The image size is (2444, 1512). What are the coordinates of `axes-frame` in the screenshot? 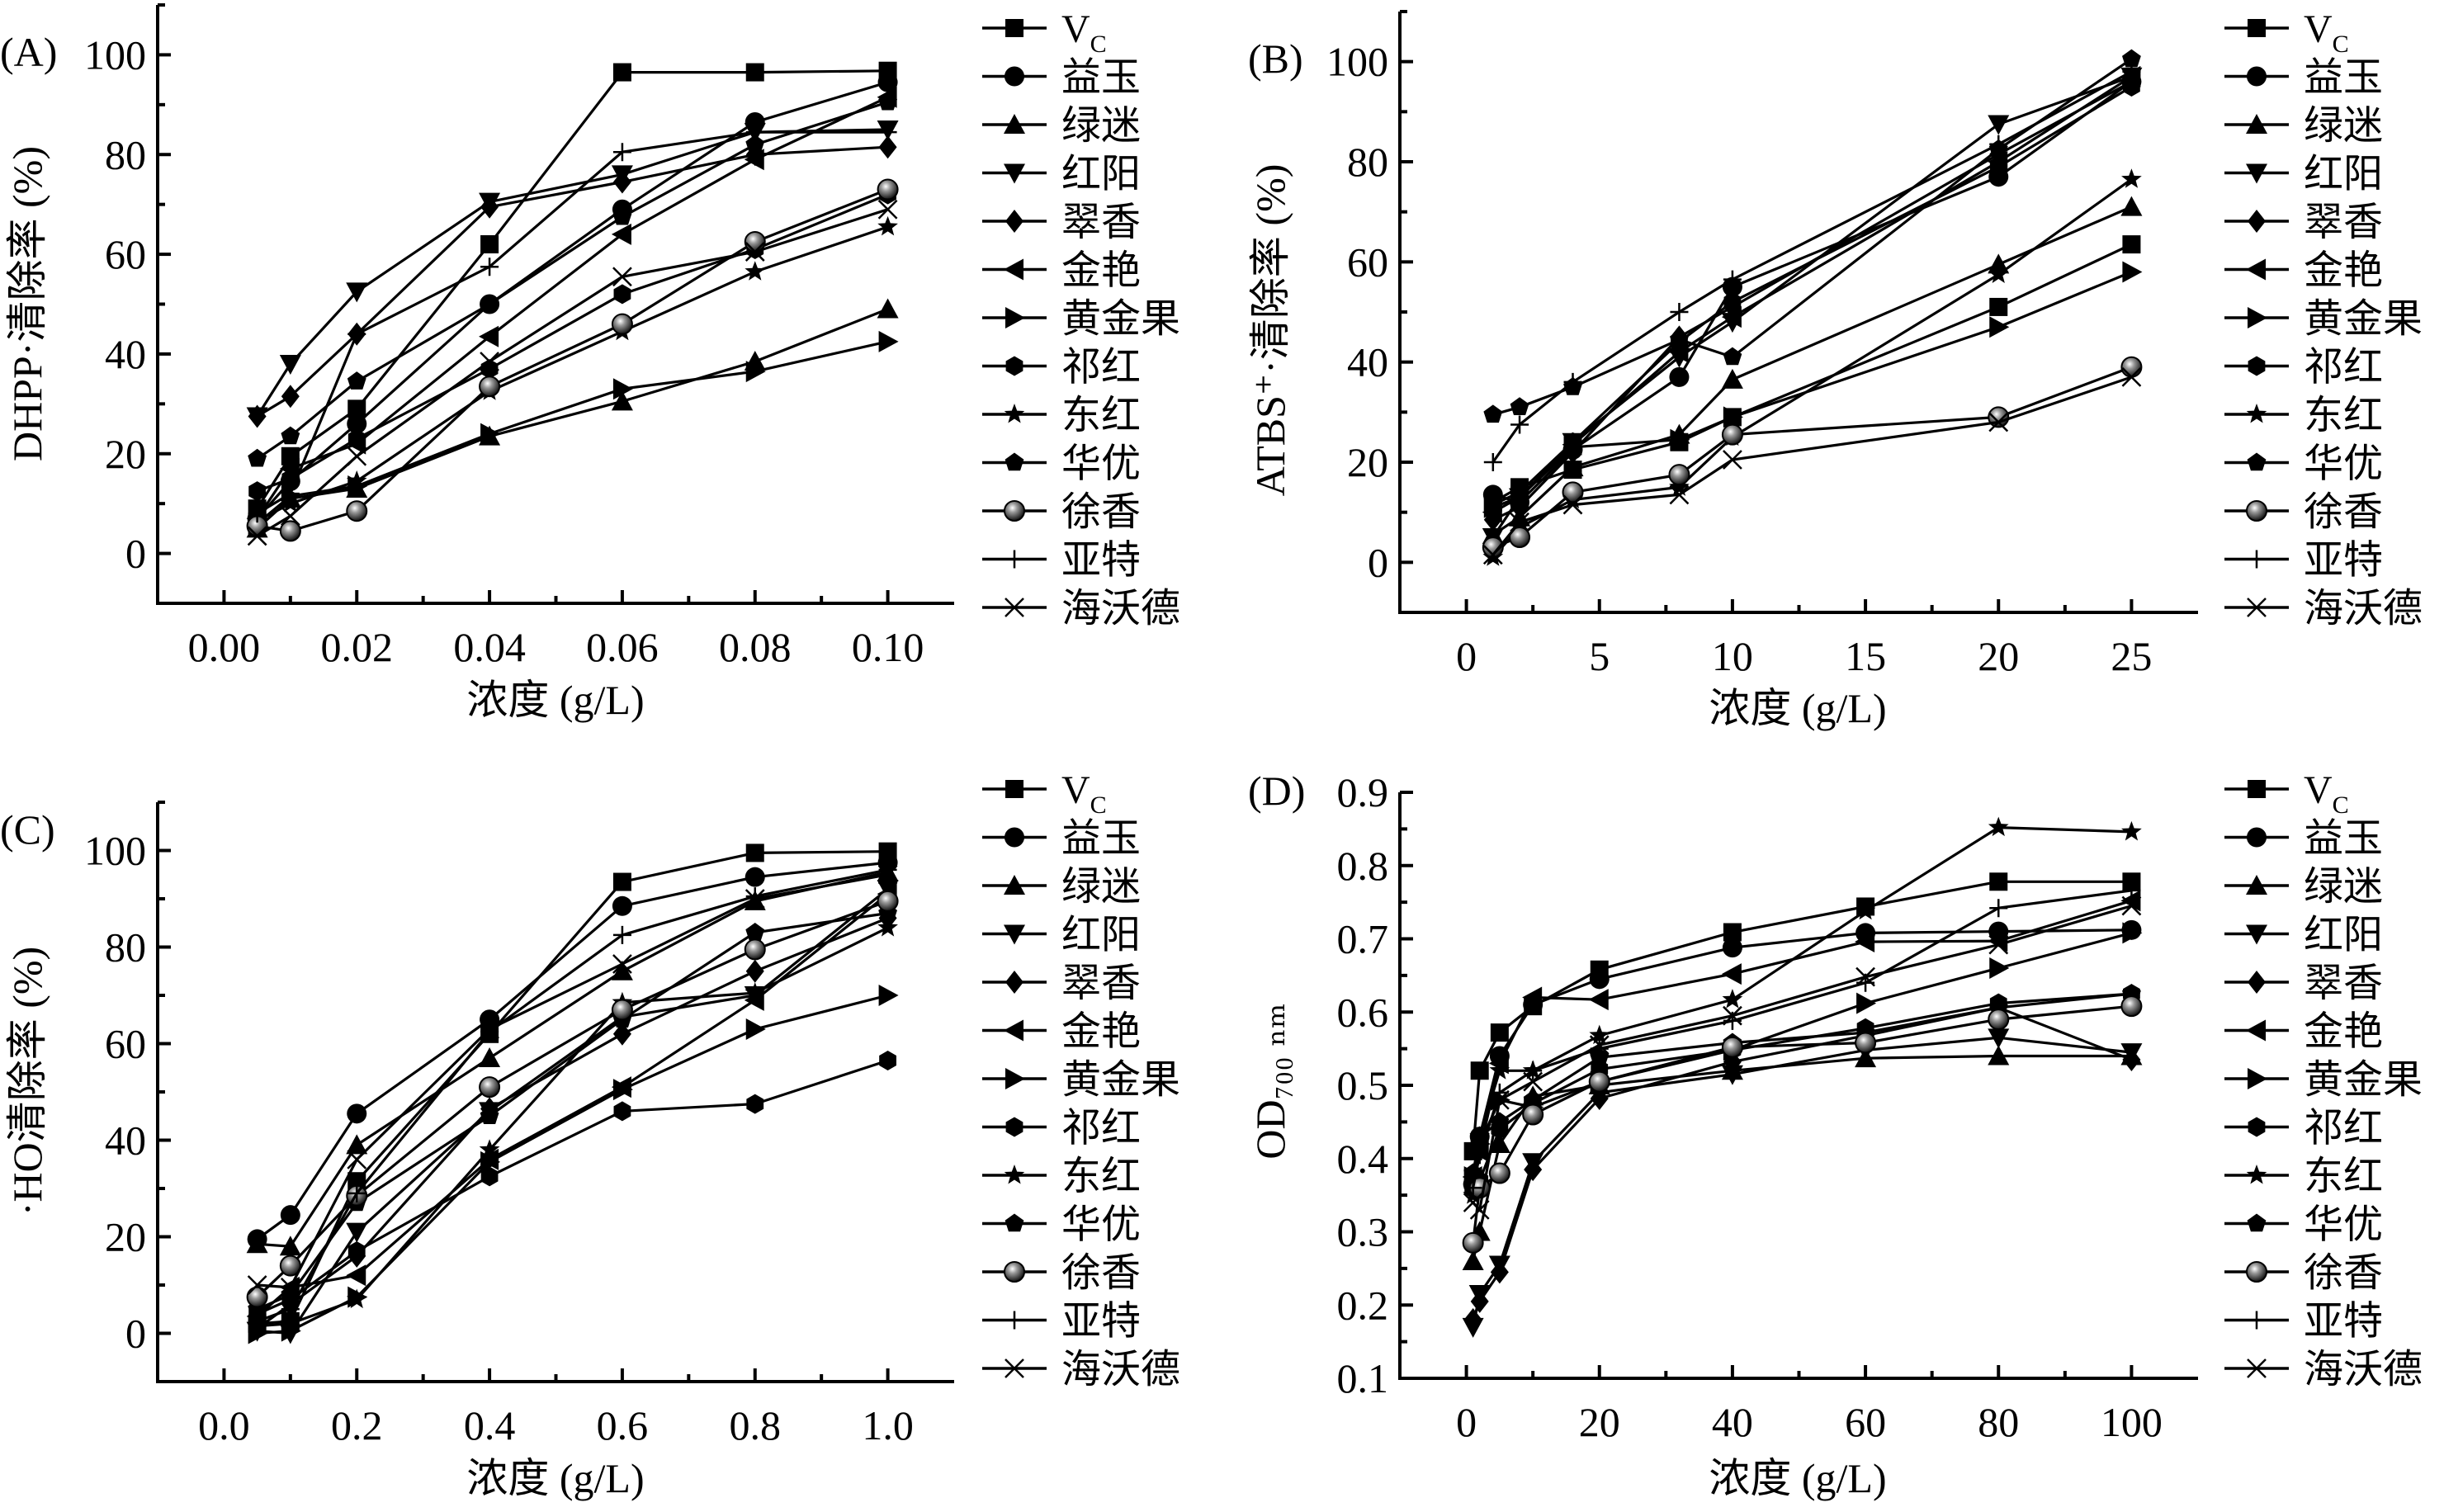 It's located at (555, 305).